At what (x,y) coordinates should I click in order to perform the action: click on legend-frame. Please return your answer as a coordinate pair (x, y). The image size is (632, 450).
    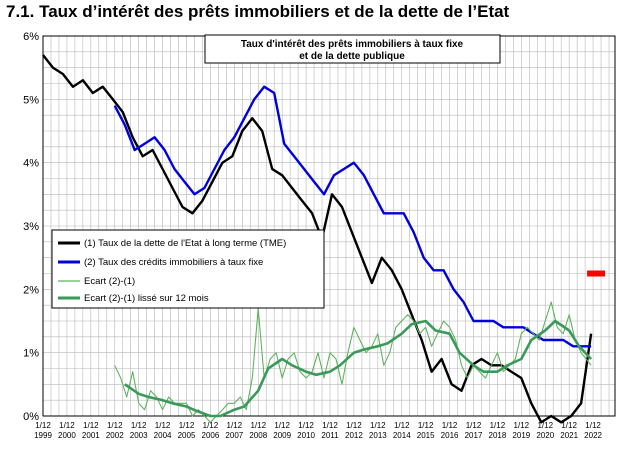
    Looking at the image, I should click on (188, 269).